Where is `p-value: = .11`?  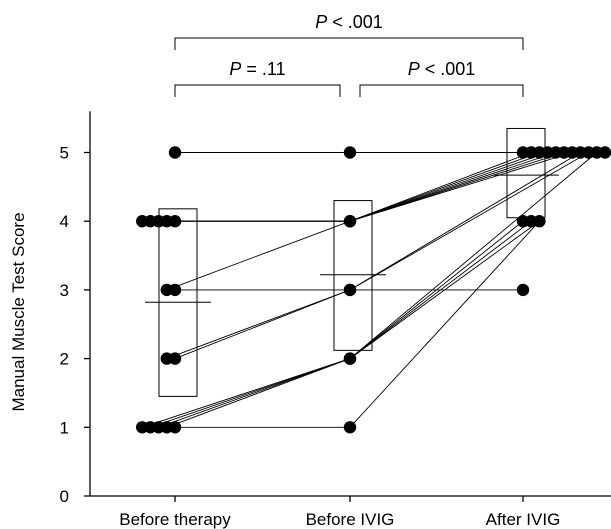
p-value: = .11 is located at coordinates (263, 69).